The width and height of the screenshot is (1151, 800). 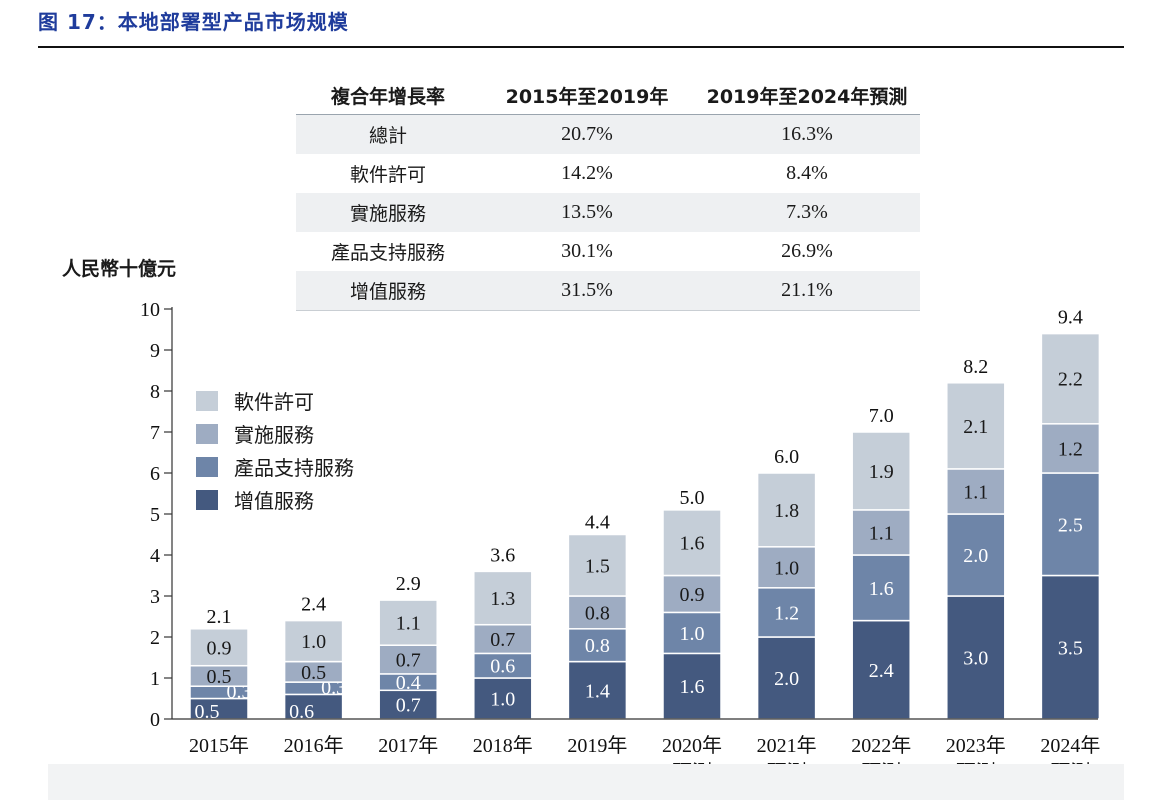 I want to click on data-label: 1.8, so click(x=786, y=511).